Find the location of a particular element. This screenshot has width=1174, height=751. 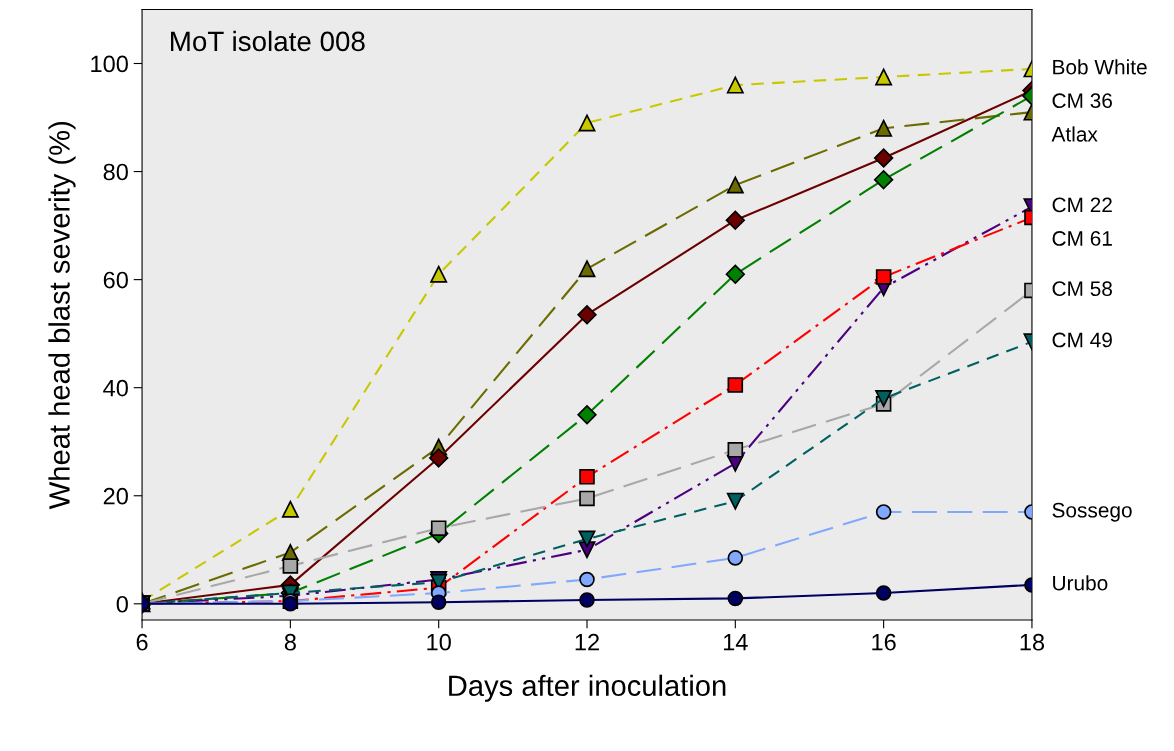

x-tick-label: 6 is located at coordinates (142, 642).